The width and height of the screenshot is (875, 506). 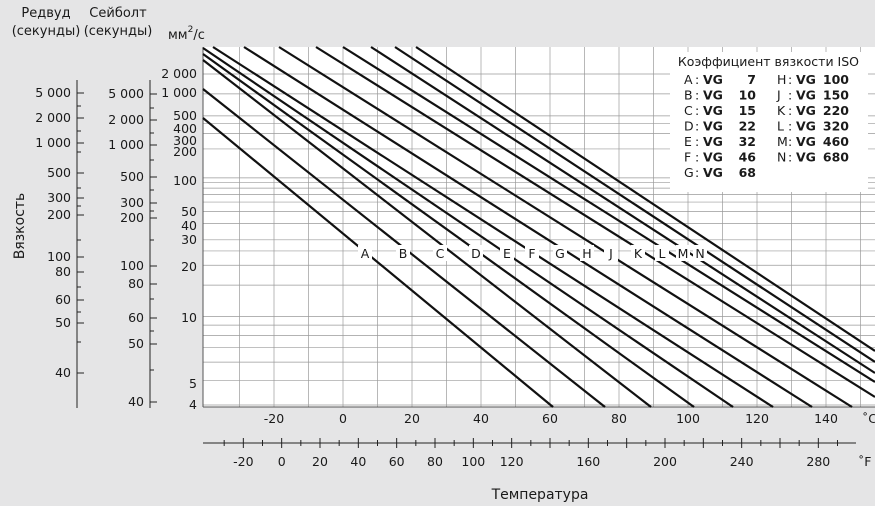 What do you see at coordinates (688, 79) in the screenshot?
I see `legend-code: A` at bounding box center [688, 79].